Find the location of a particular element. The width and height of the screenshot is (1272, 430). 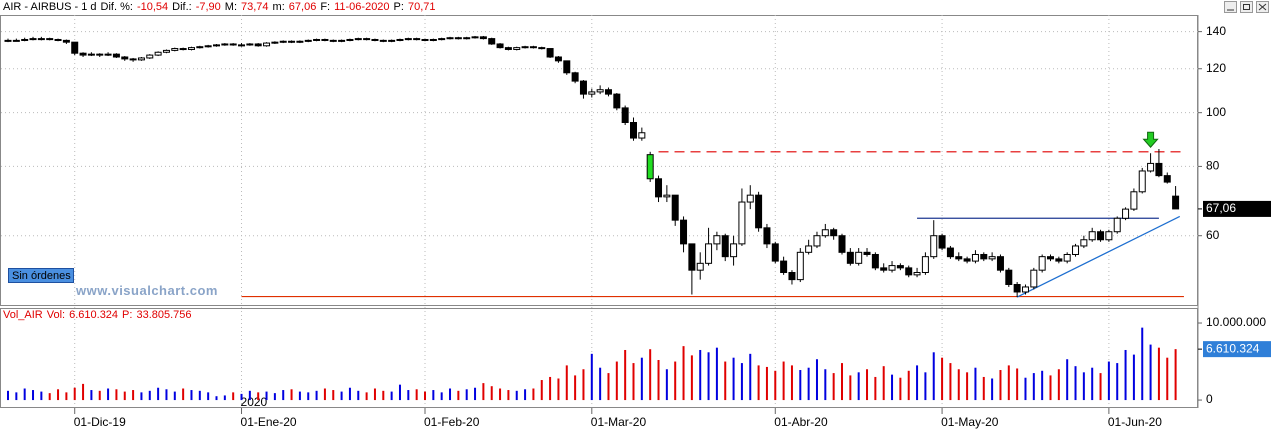

header-label: Dif.: is located at coordinates (182, 7).